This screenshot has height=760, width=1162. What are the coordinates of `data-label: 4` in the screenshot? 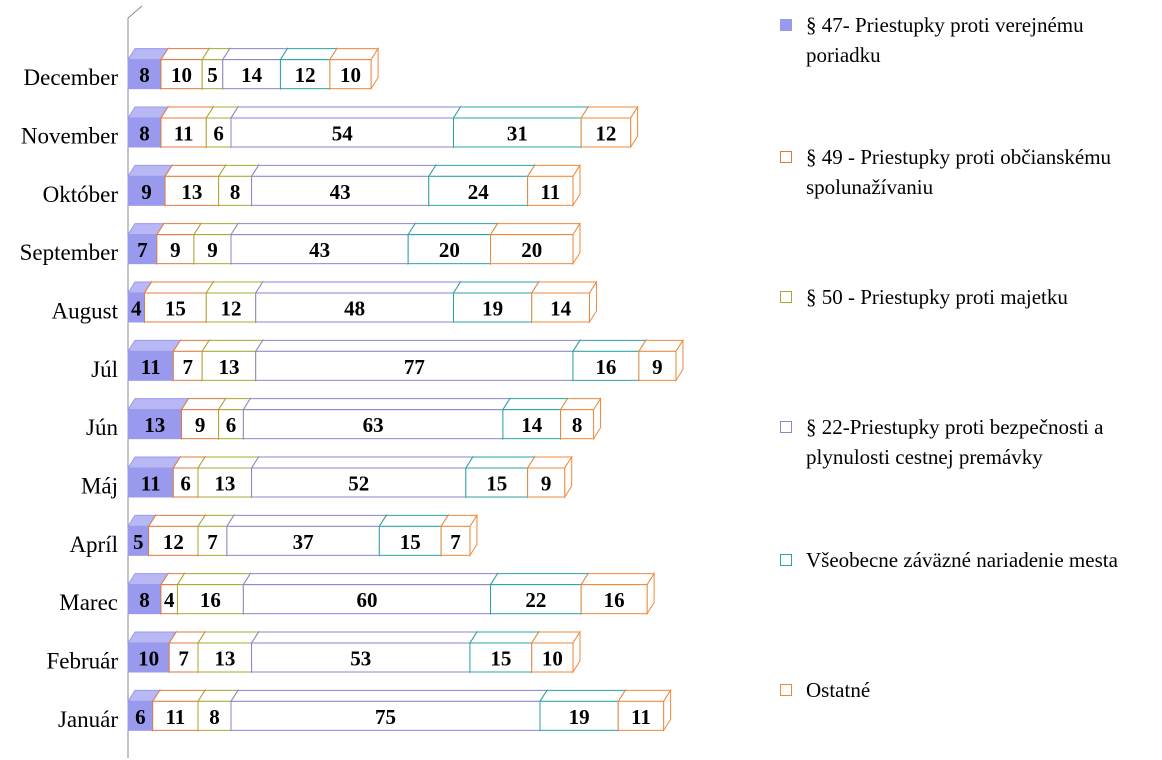 It's located at (136, 309).